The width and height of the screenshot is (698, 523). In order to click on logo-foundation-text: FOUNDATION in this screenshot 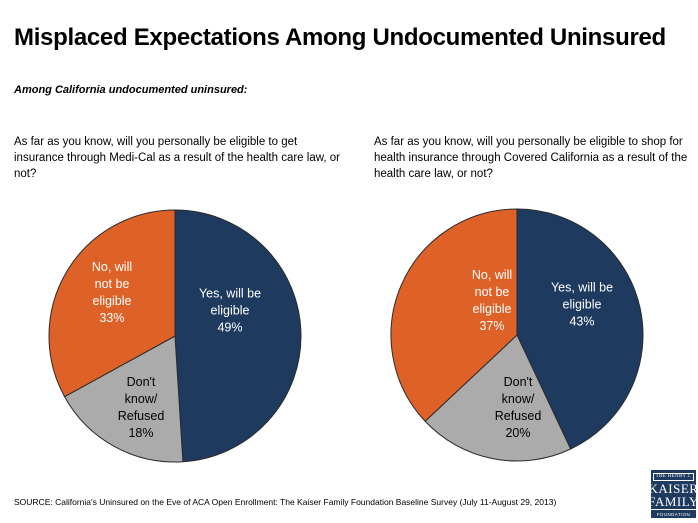, I will do `click(673, 514)`.